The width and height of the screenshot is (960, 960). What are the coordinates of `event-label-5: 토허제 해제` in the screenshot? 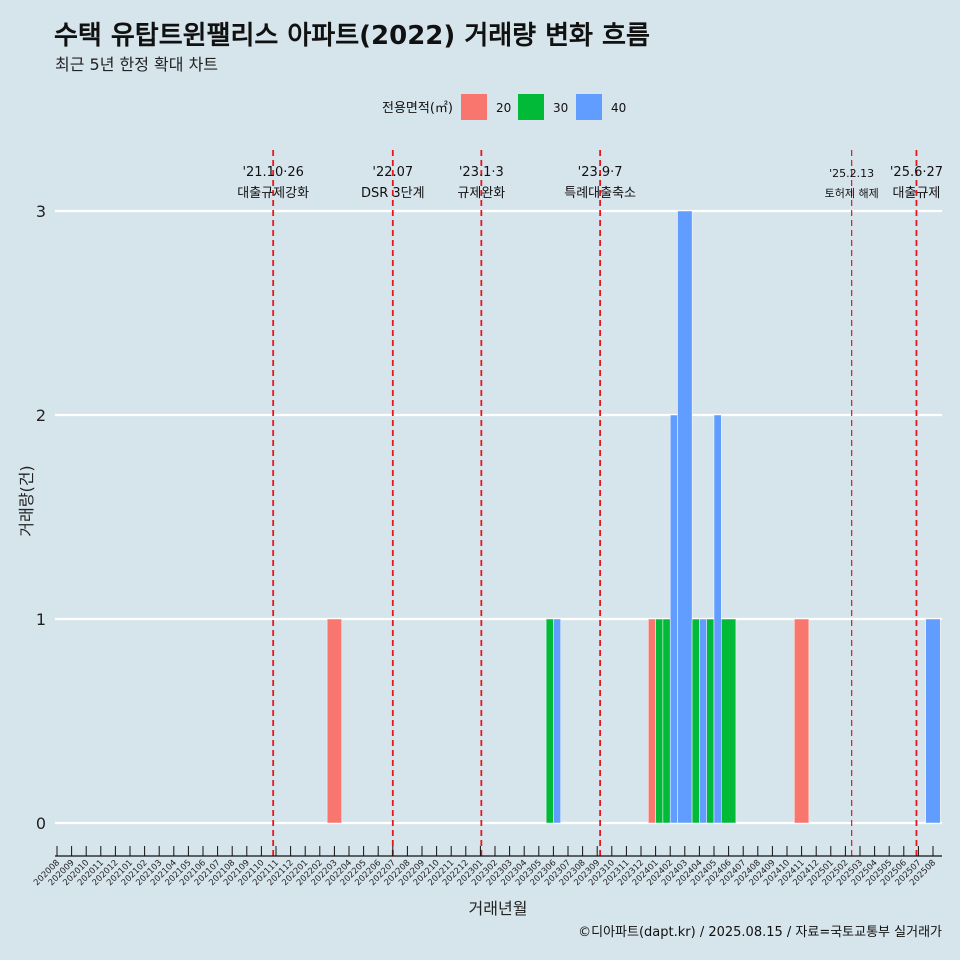 It's located at (852, 193).